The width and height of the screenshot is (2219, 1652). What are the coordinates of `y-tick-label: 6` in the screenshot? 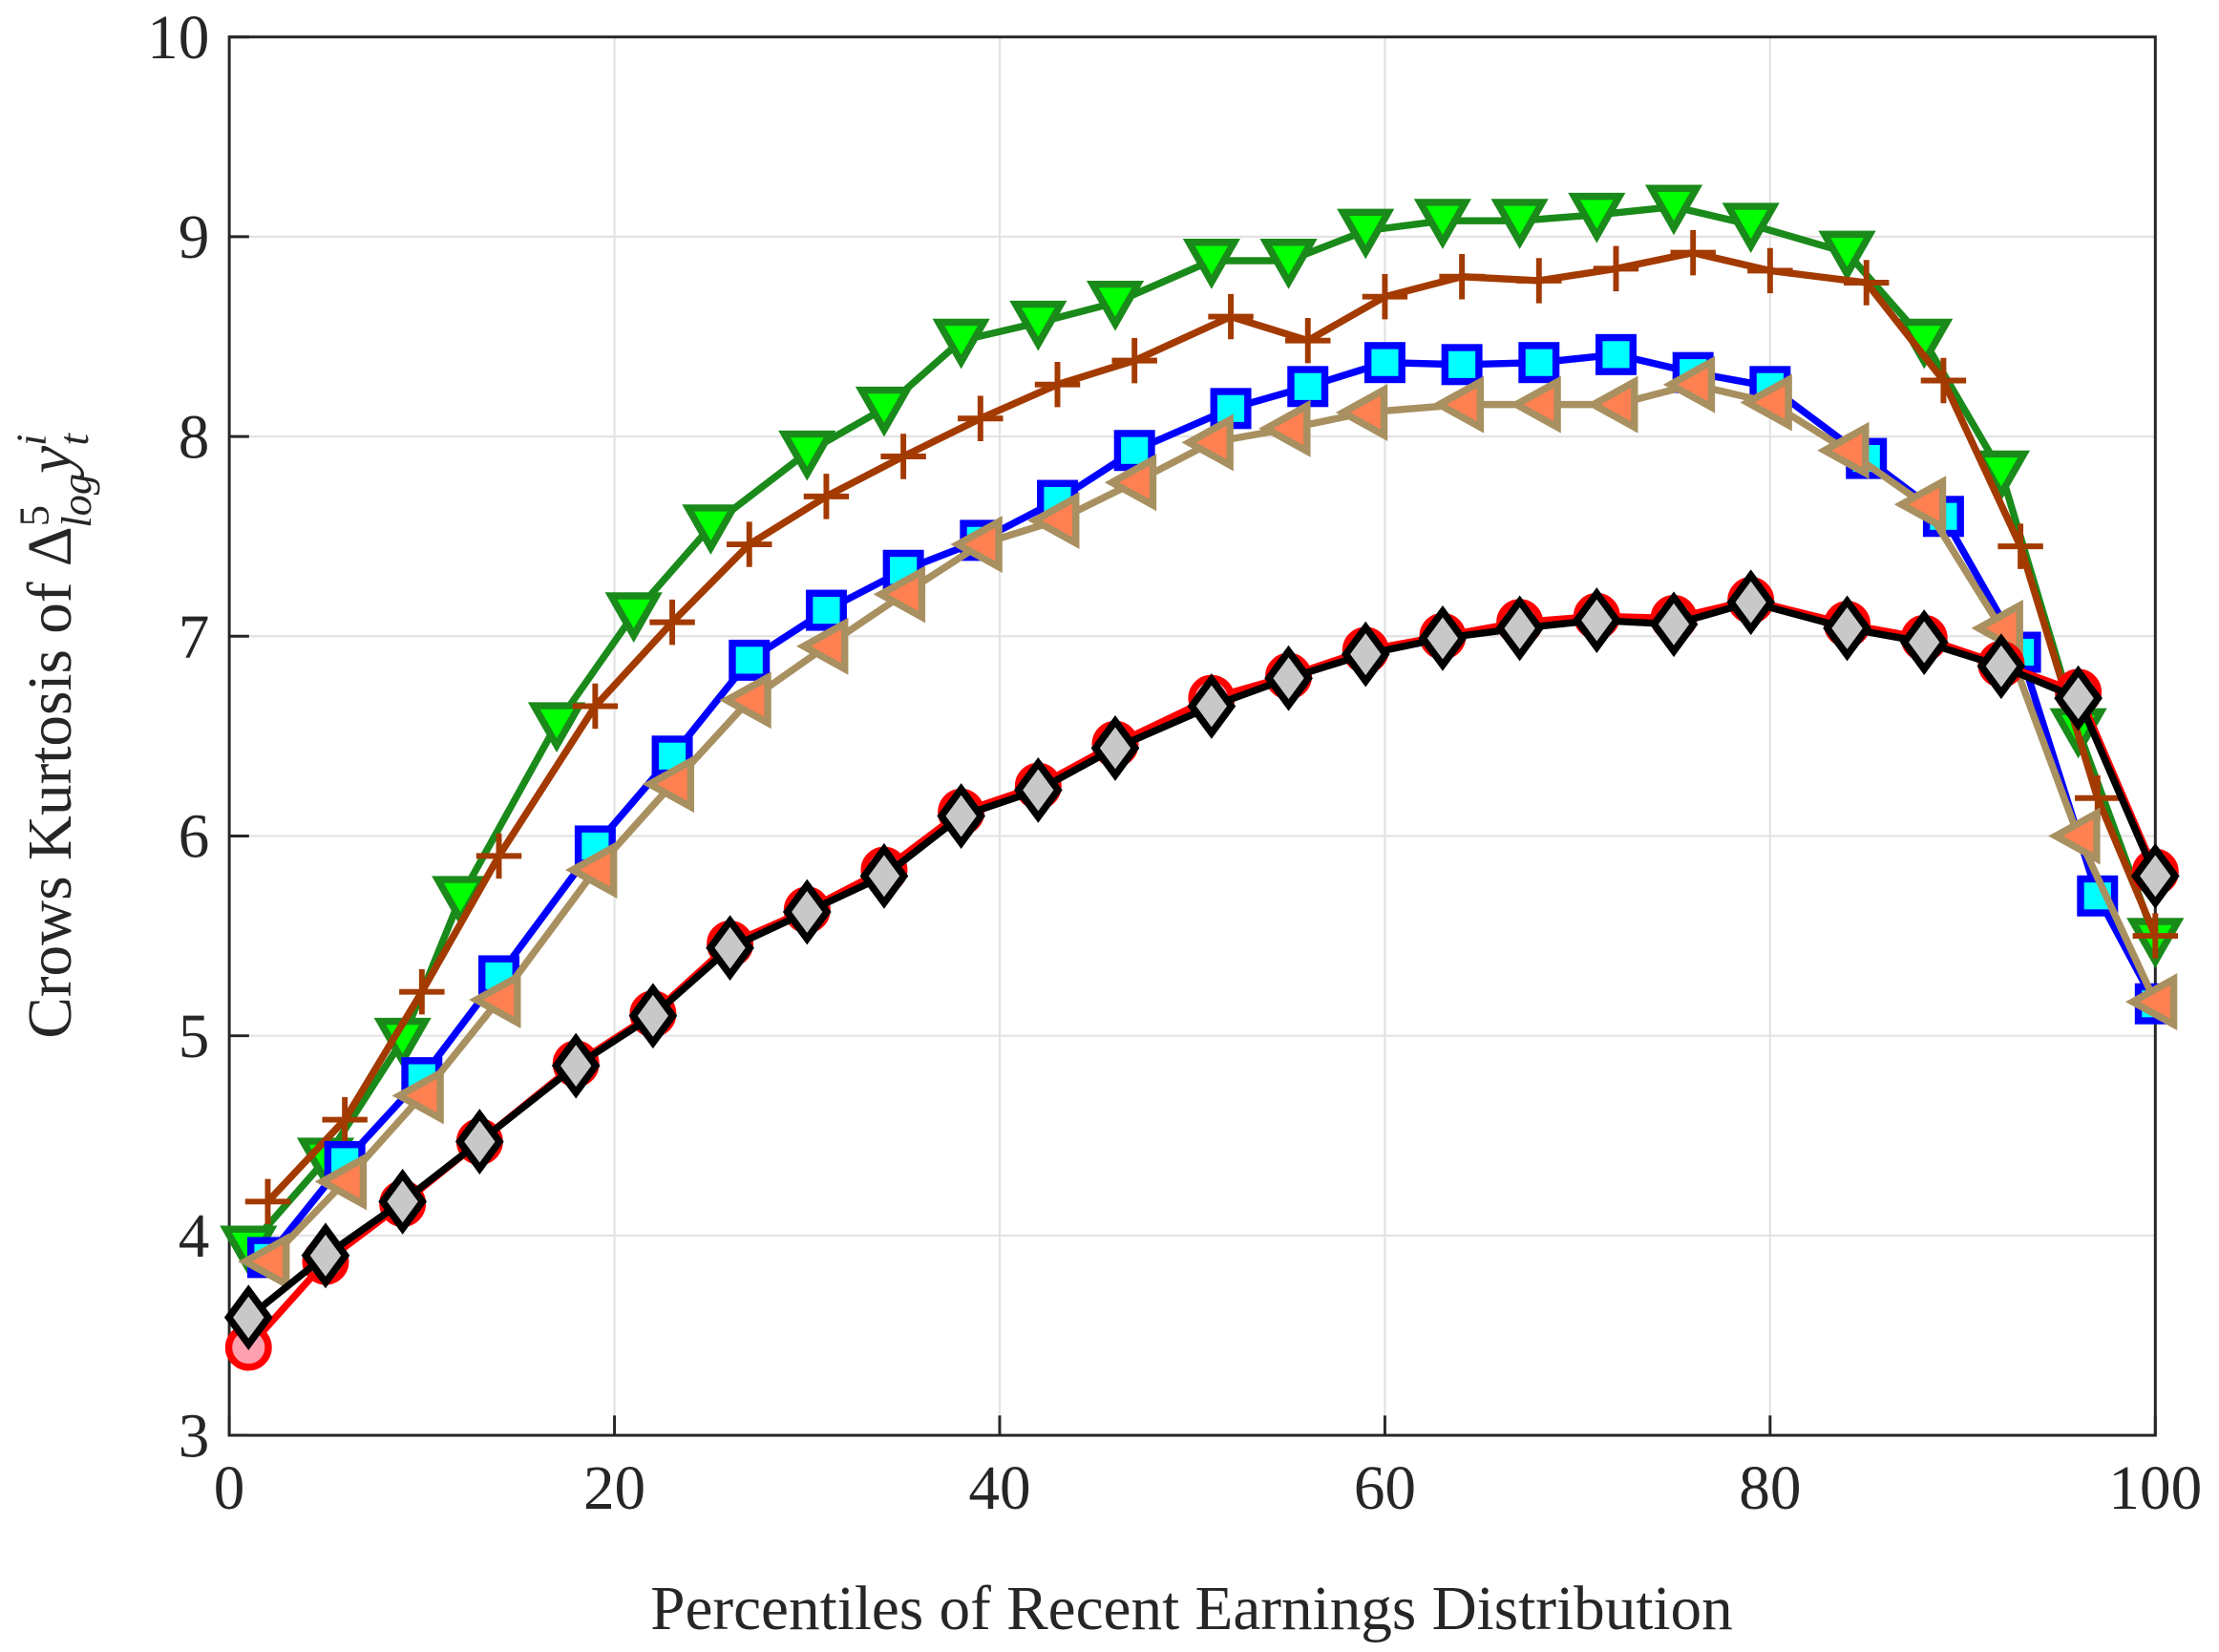 It's located at (194, 837).